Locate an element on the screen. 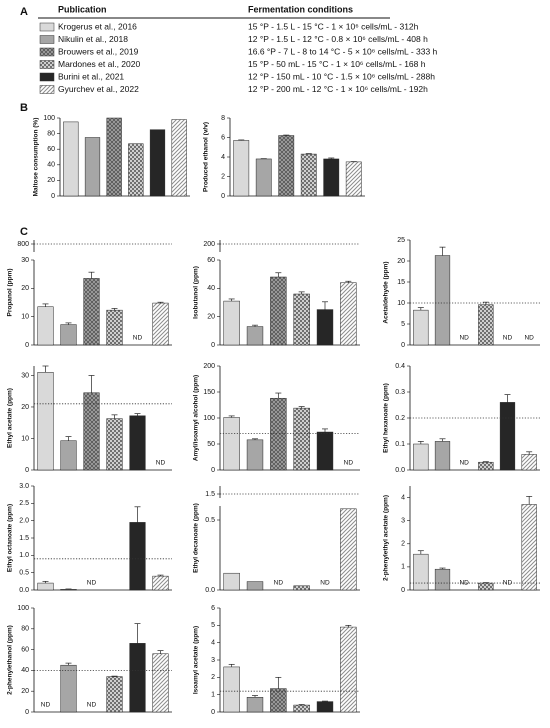 The width and height of the screenshot is (550, 728). y-axis-label: Amyl/isoamyl alcohol (ppm) is located at coordinates (196, 418).